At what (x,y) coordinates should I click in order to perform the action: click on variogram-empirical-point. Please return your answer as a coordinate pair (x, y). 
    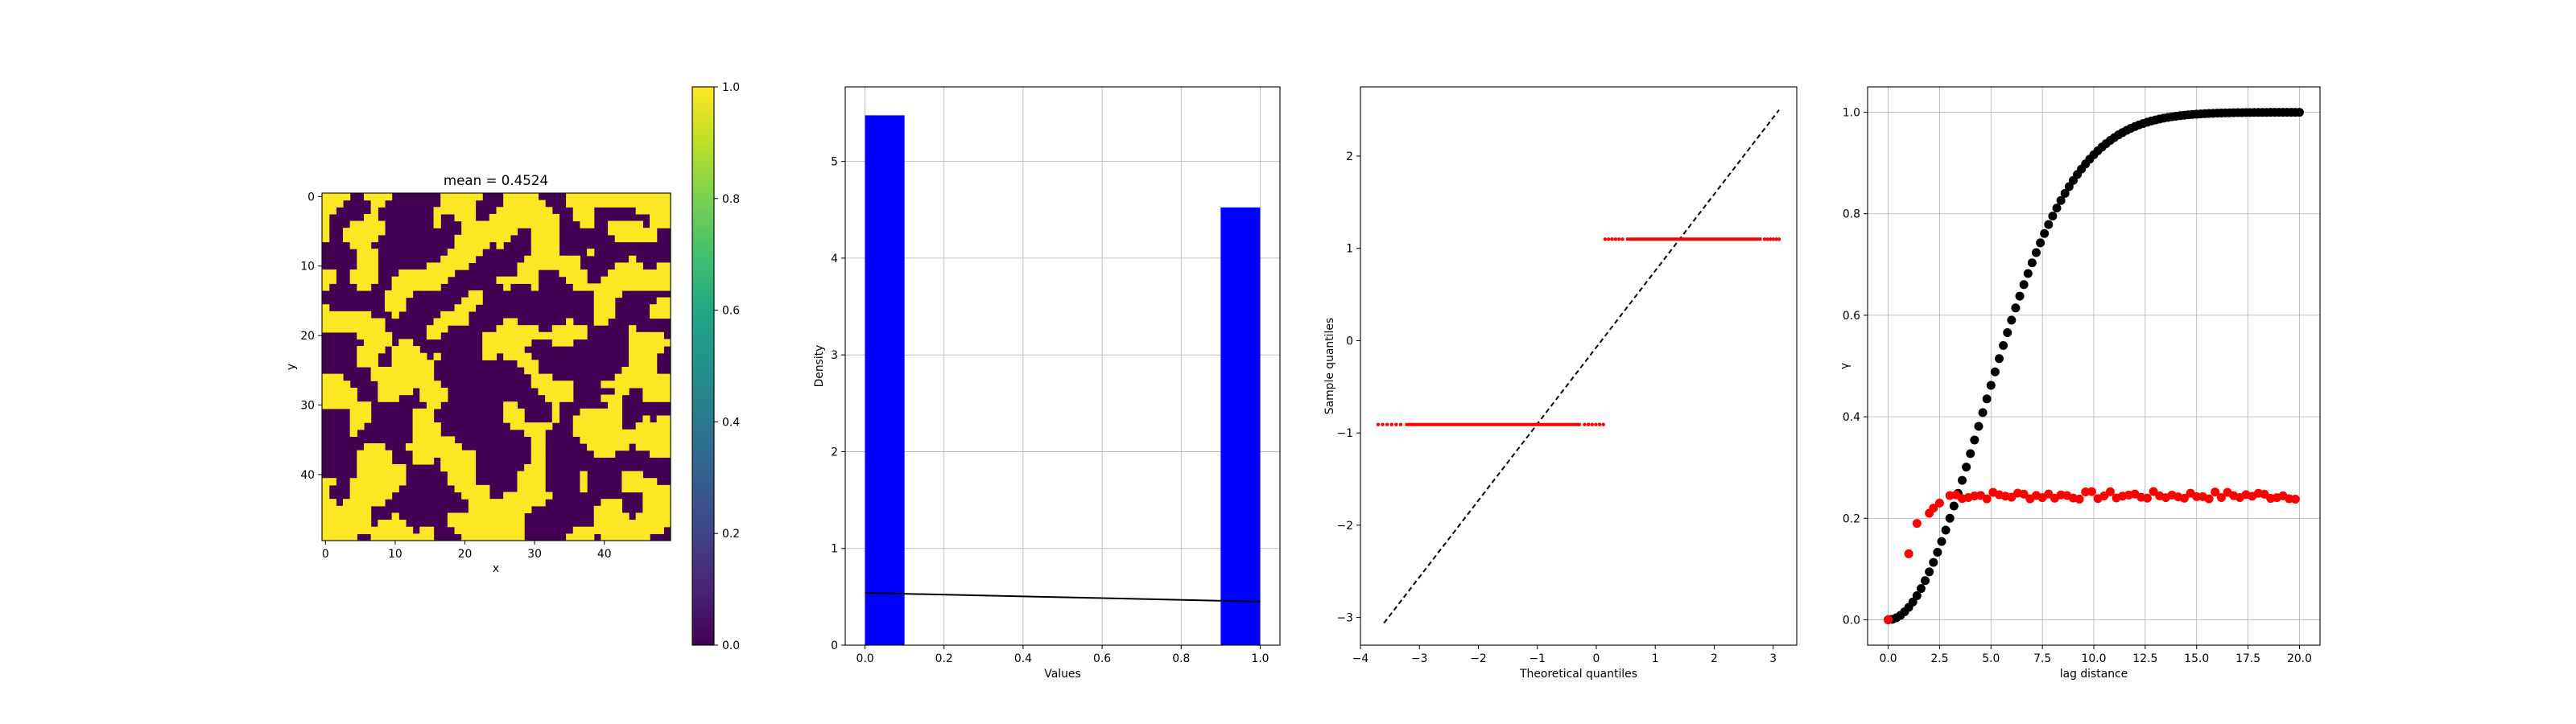
    Looking at the image, I should click on (2153, 491).